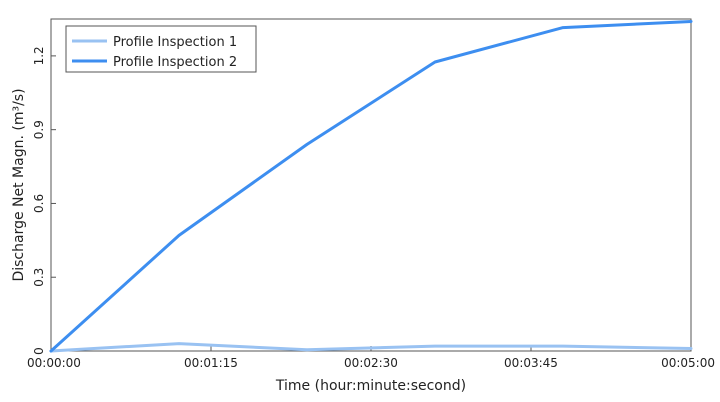  I want to click on legend-box, so click(161, 49).